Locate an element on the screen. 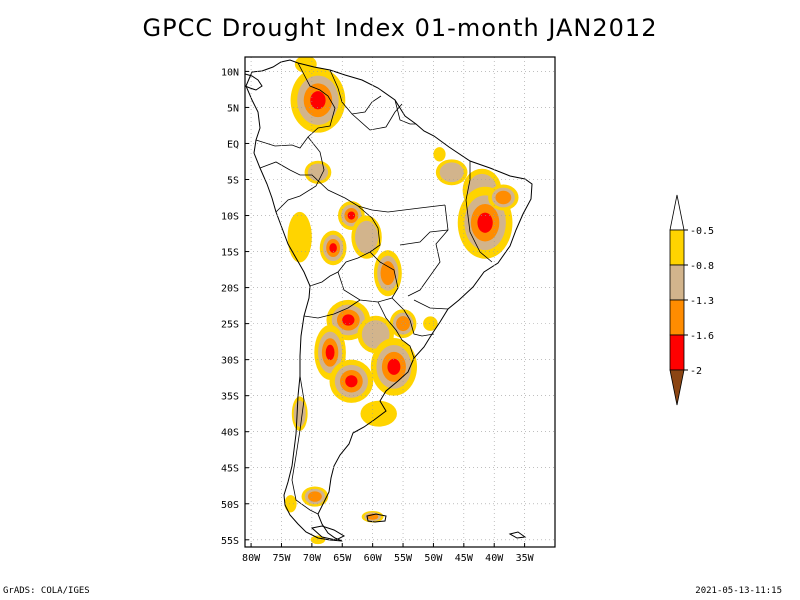 This screenshot has height=600, width=800. lat-tick-label: 5S is located at coordinates (233, 181).